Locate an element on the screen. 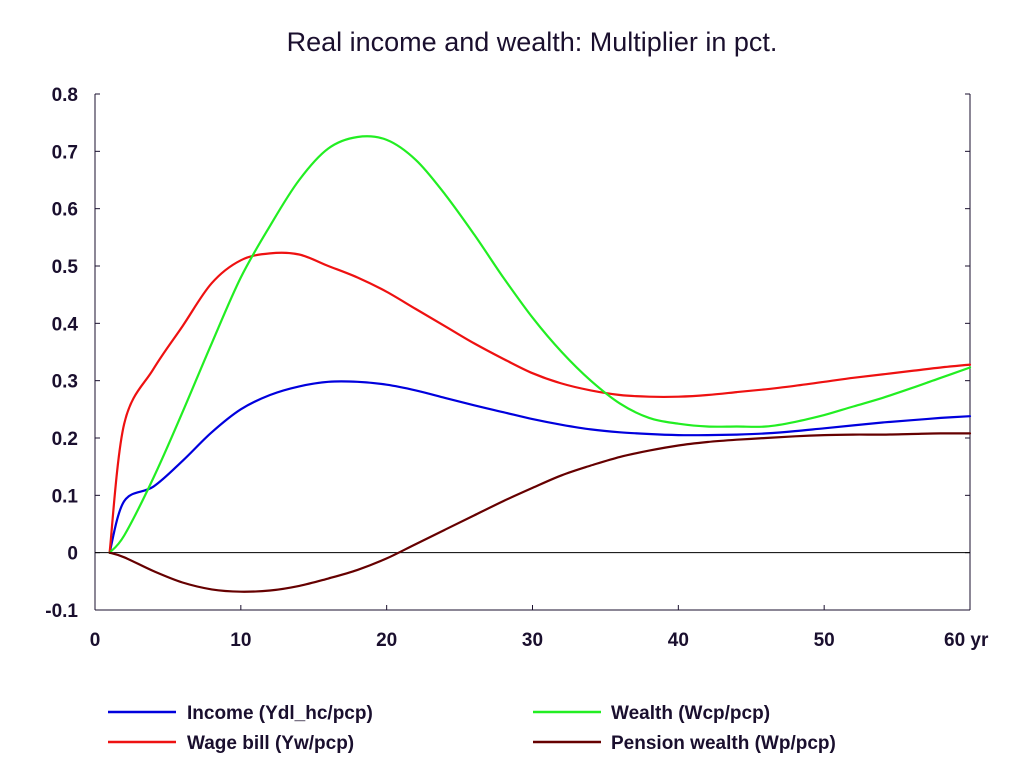 The image size is (1024, 778). y-tick-label: 0.8 is located at coordinates (65, 95).